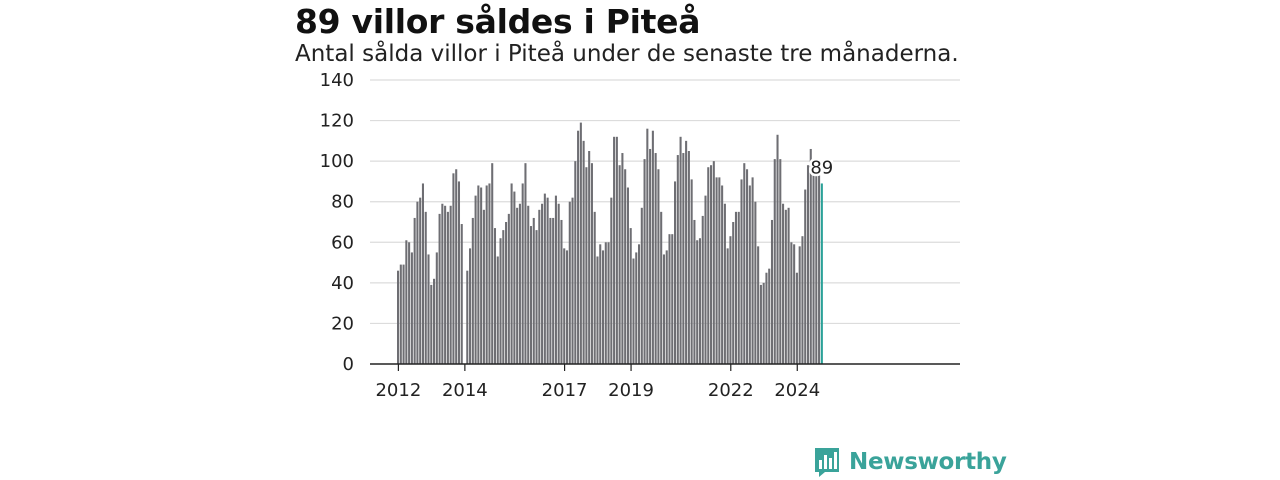  I want to click on x-tick-label: 2024, so click(797, 390).